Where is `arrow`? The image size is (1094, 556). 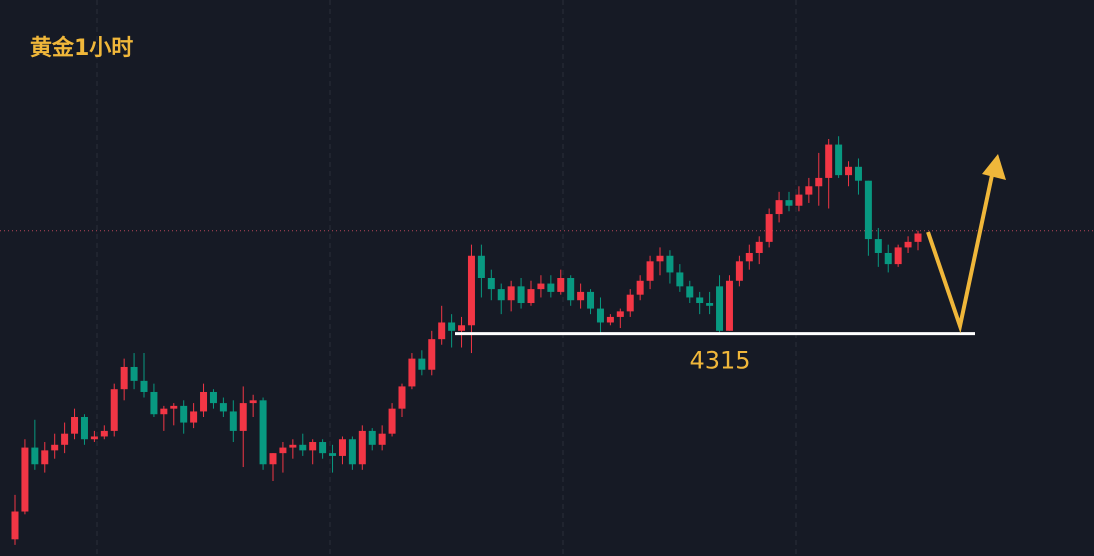
arrow is located at coordinates (966, 244).